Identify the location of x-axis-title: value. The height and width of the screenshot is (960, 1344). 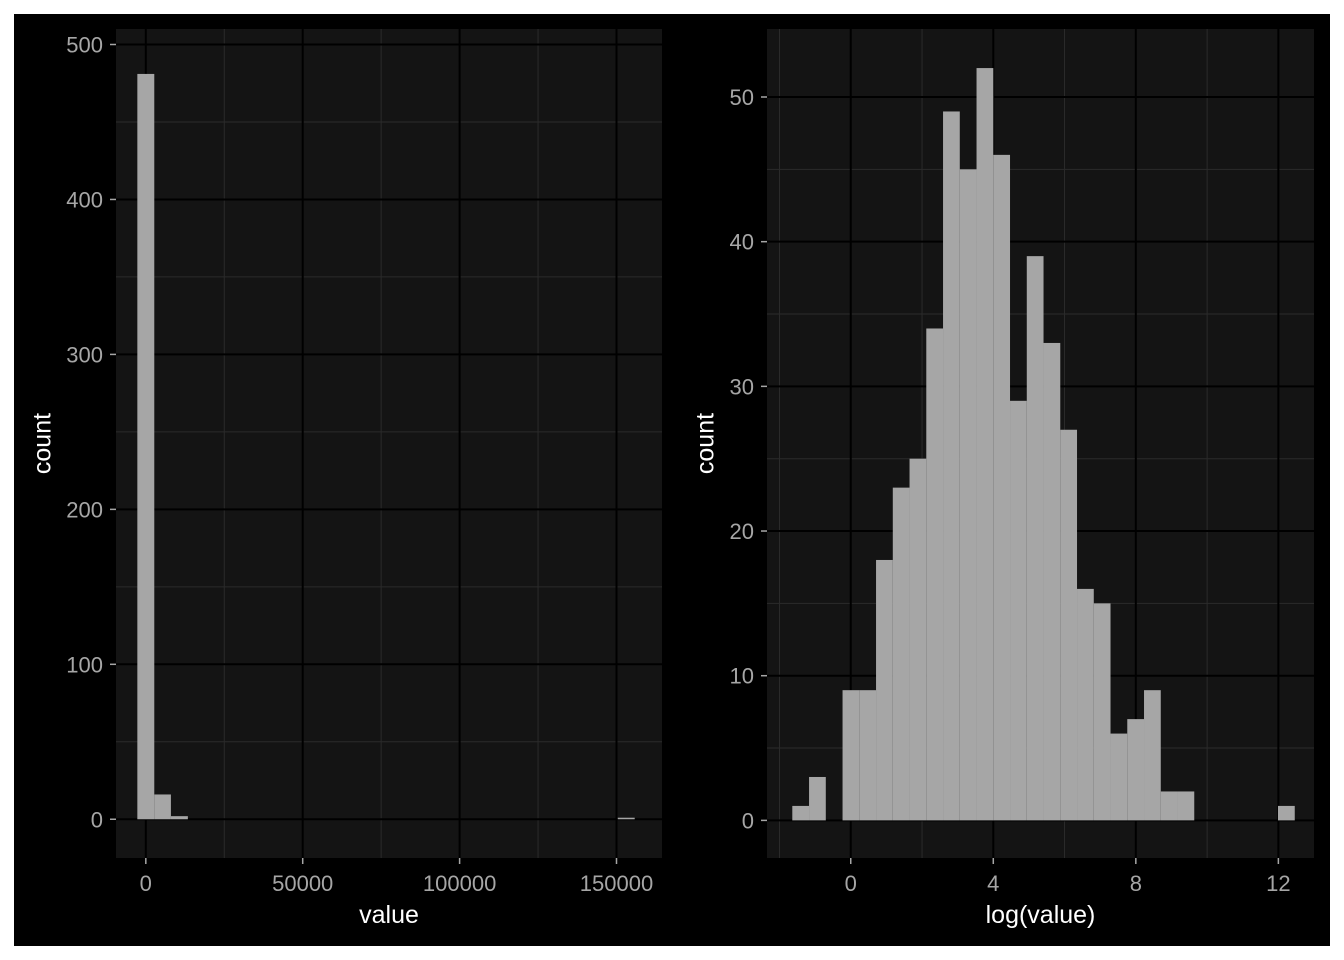
(389, 915).